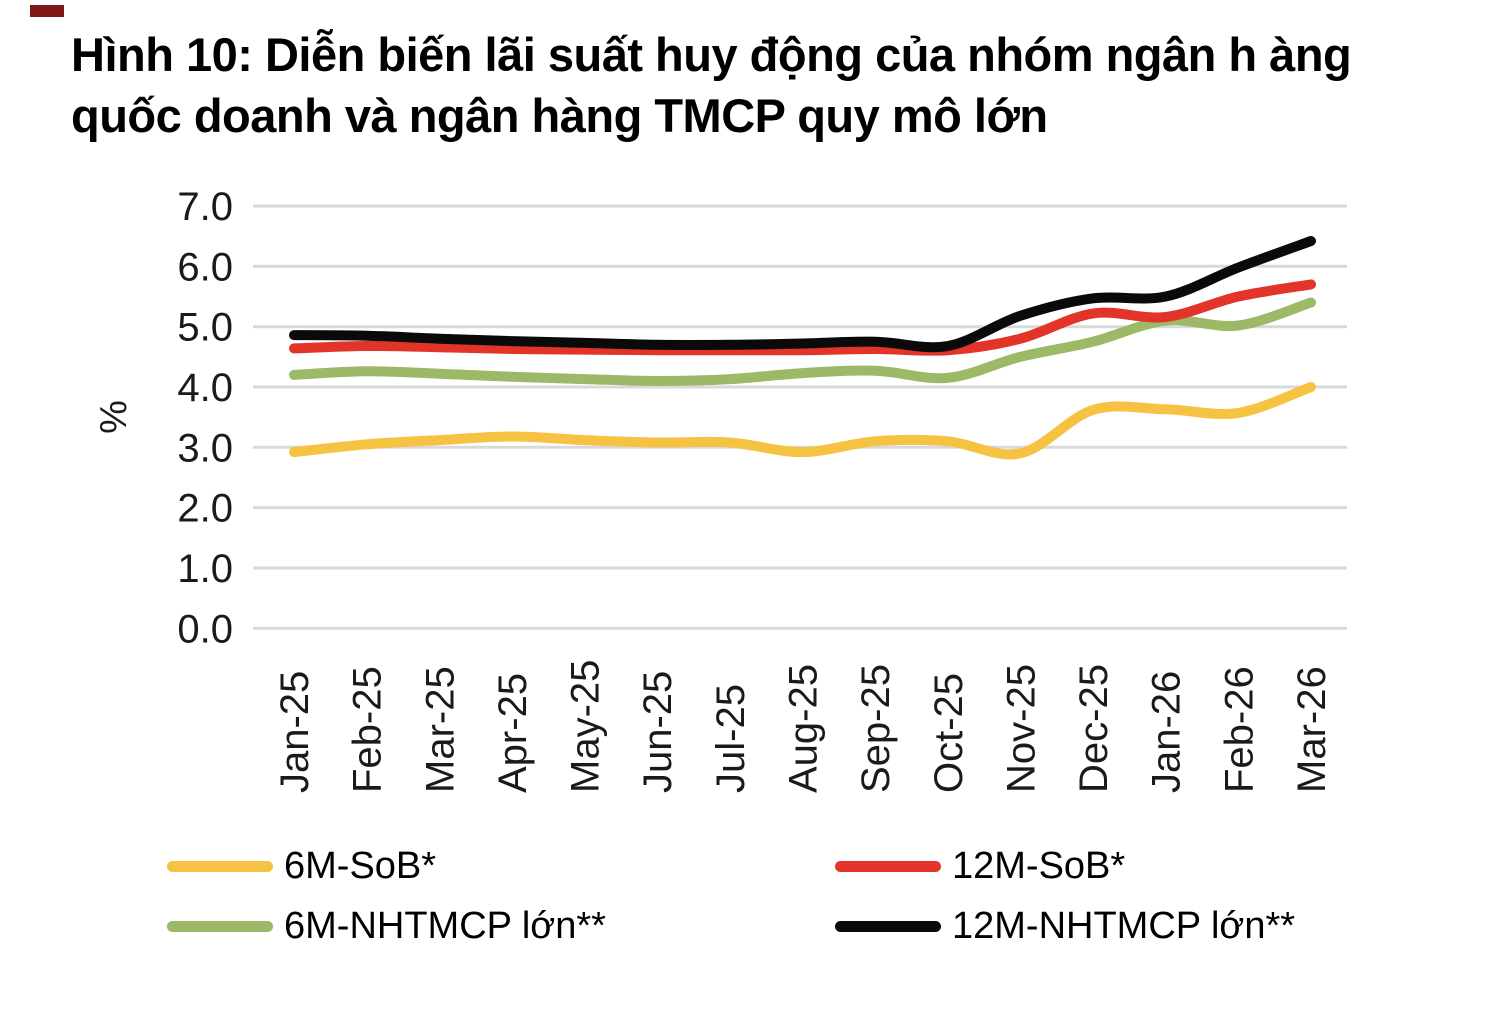 The image size is (1496, 1016). What do you see at coordinates (205, 388) in the screenshot?
I see `y-tick-label-4.0: 4.0` at bounding box center [205, 388].